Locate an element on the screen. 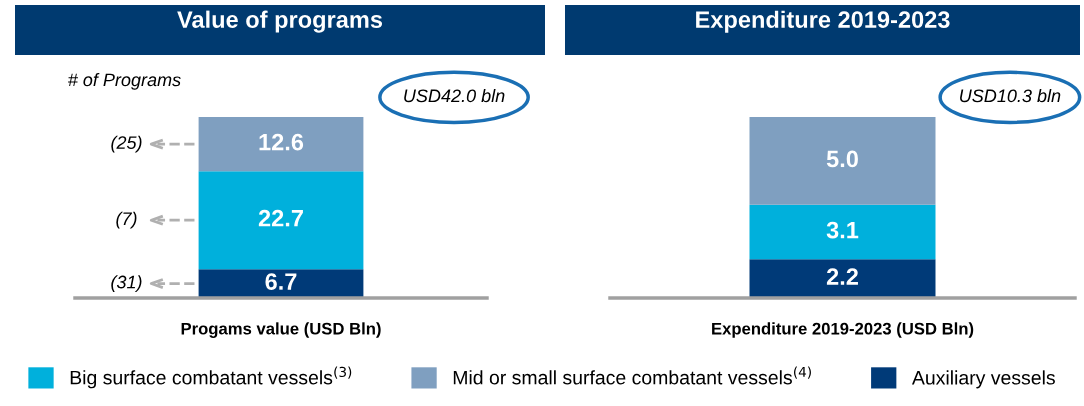  data-label: 6.7 is located at coordinates (281, 281).